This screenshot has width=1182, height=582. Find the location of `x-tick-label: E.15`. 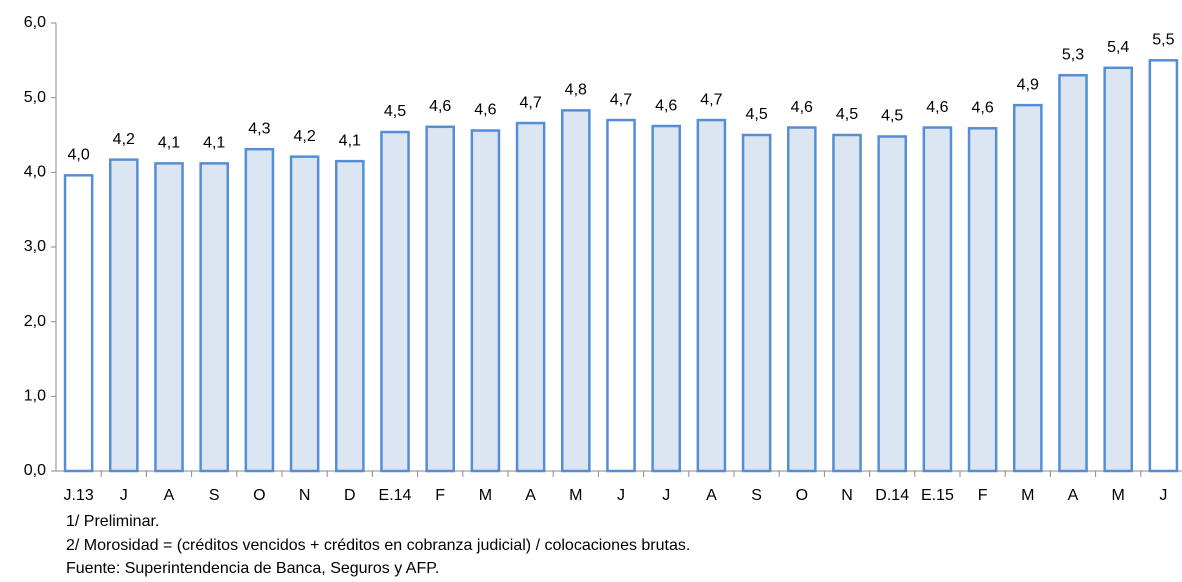

x-tick-label: E.15 is located at coordinates (937, 495).